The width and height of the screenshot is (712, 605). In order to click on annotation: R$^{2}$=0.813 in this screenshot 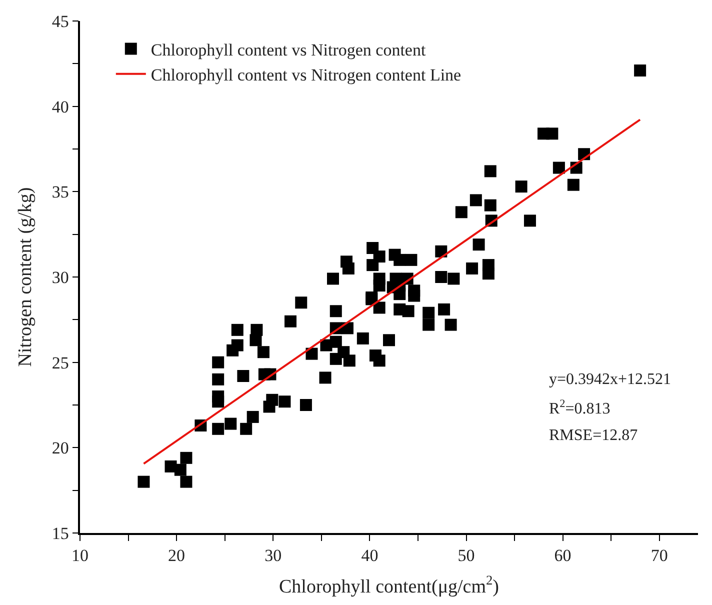, I will do `click(579, 408)`.